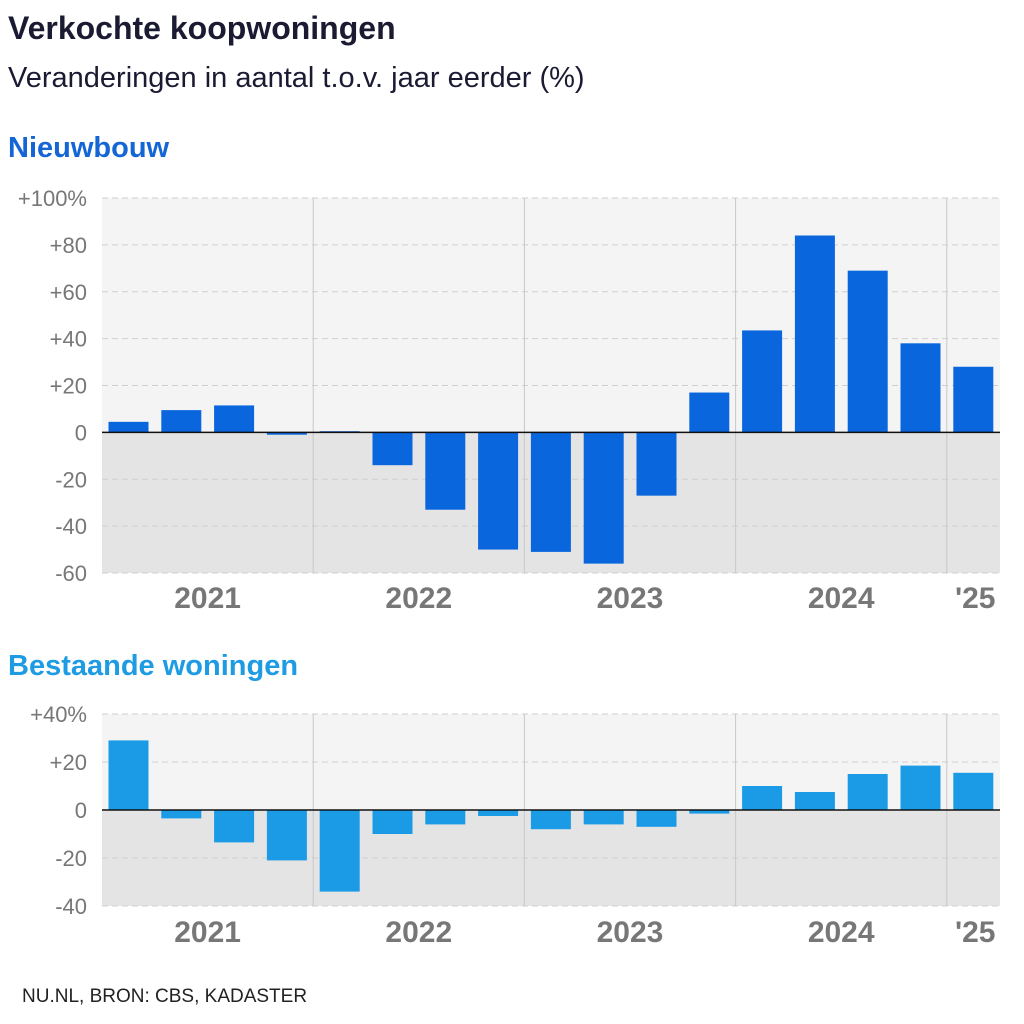 The height and width of the screenshot is (1024, 1024). I want to click on y-tick-label: +40%, so click(58, 714).